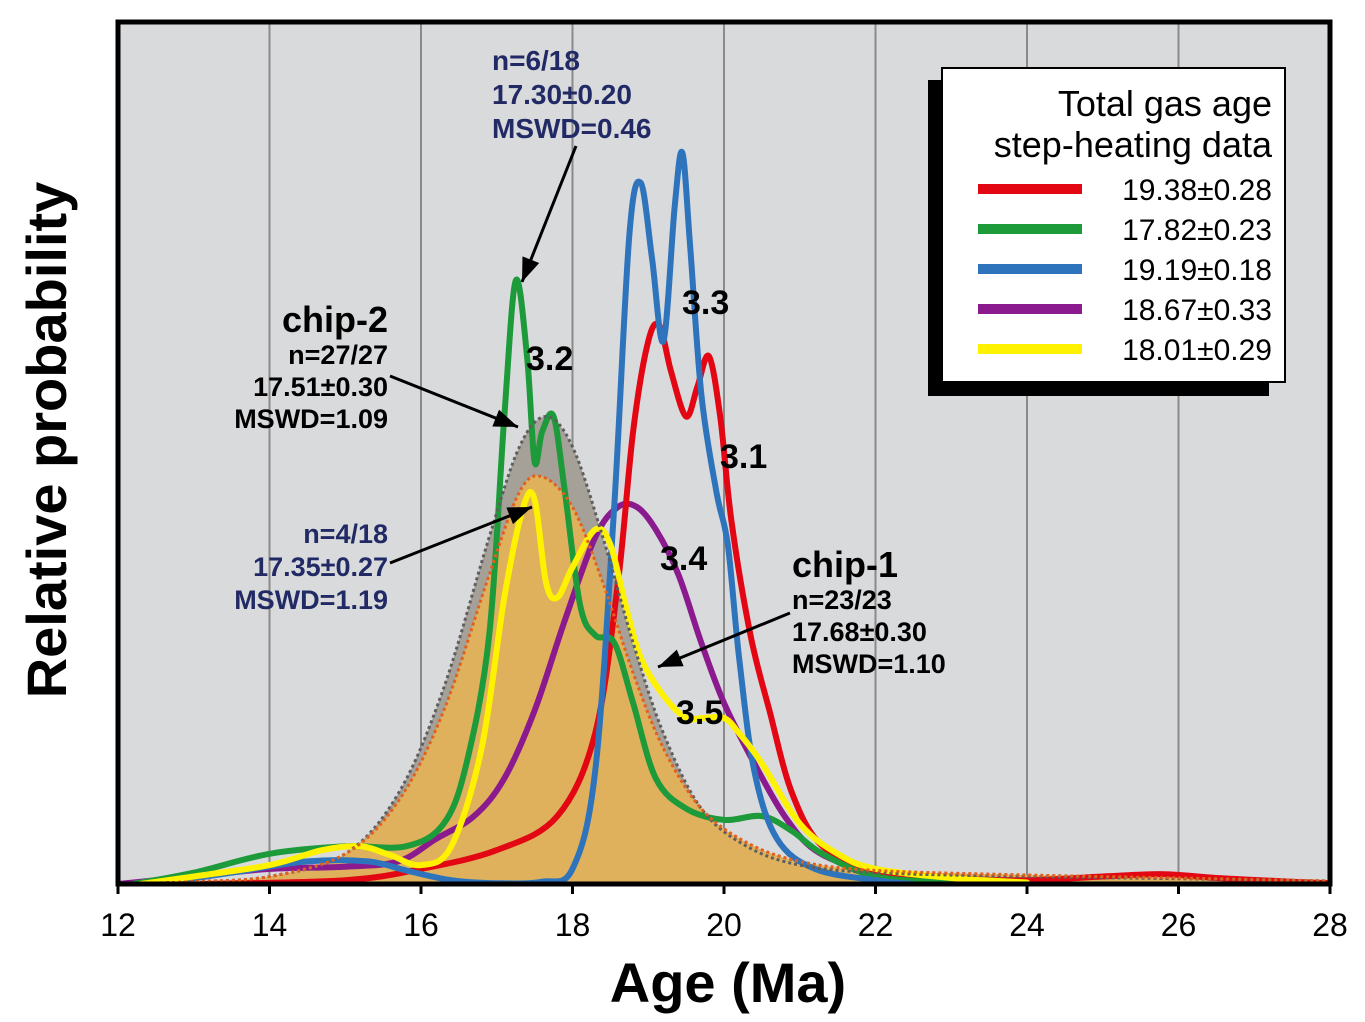 This screenshot has width=1365, height=1022. Describe the element at coordinates (345, 534) in the screenshot. I see `annotation-g35-n: n=4/18` at that location.